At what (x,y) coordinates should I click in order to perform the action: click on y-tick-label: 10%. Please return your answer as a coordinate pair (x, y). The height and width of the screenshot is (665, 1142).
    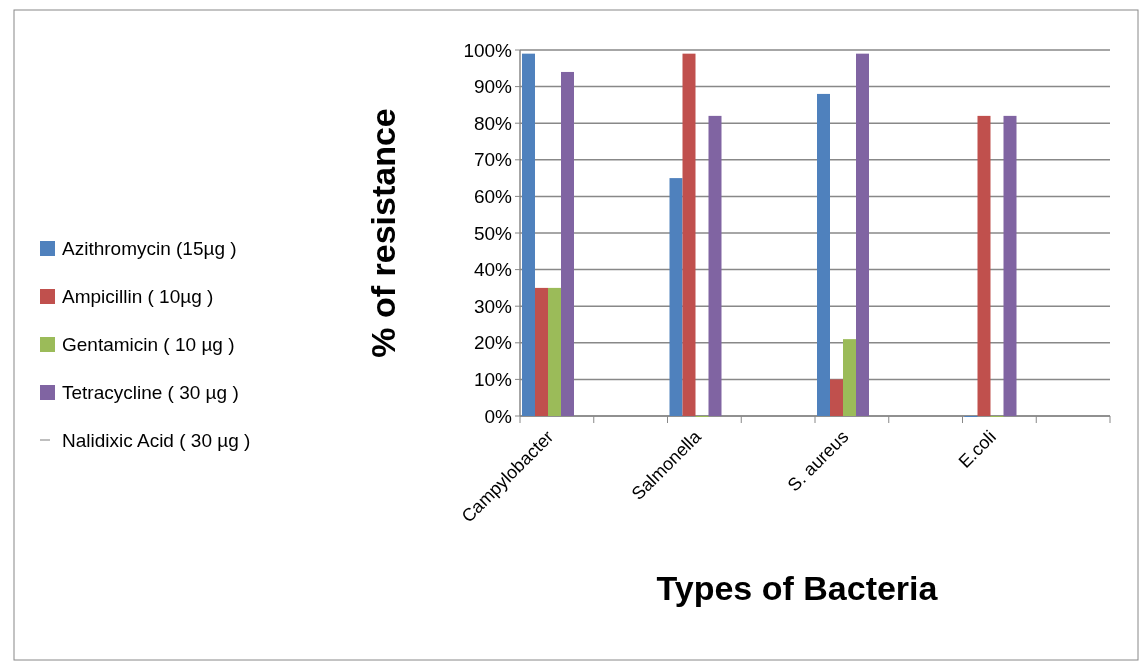
    Looking at the image, I should click on (493, 380).